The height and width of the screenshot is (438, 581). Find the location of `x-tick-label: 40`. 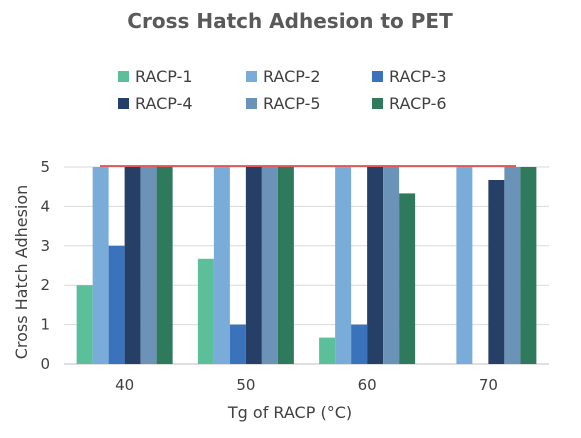

x-tick-label: 40 is located at coordinates (124, 385).